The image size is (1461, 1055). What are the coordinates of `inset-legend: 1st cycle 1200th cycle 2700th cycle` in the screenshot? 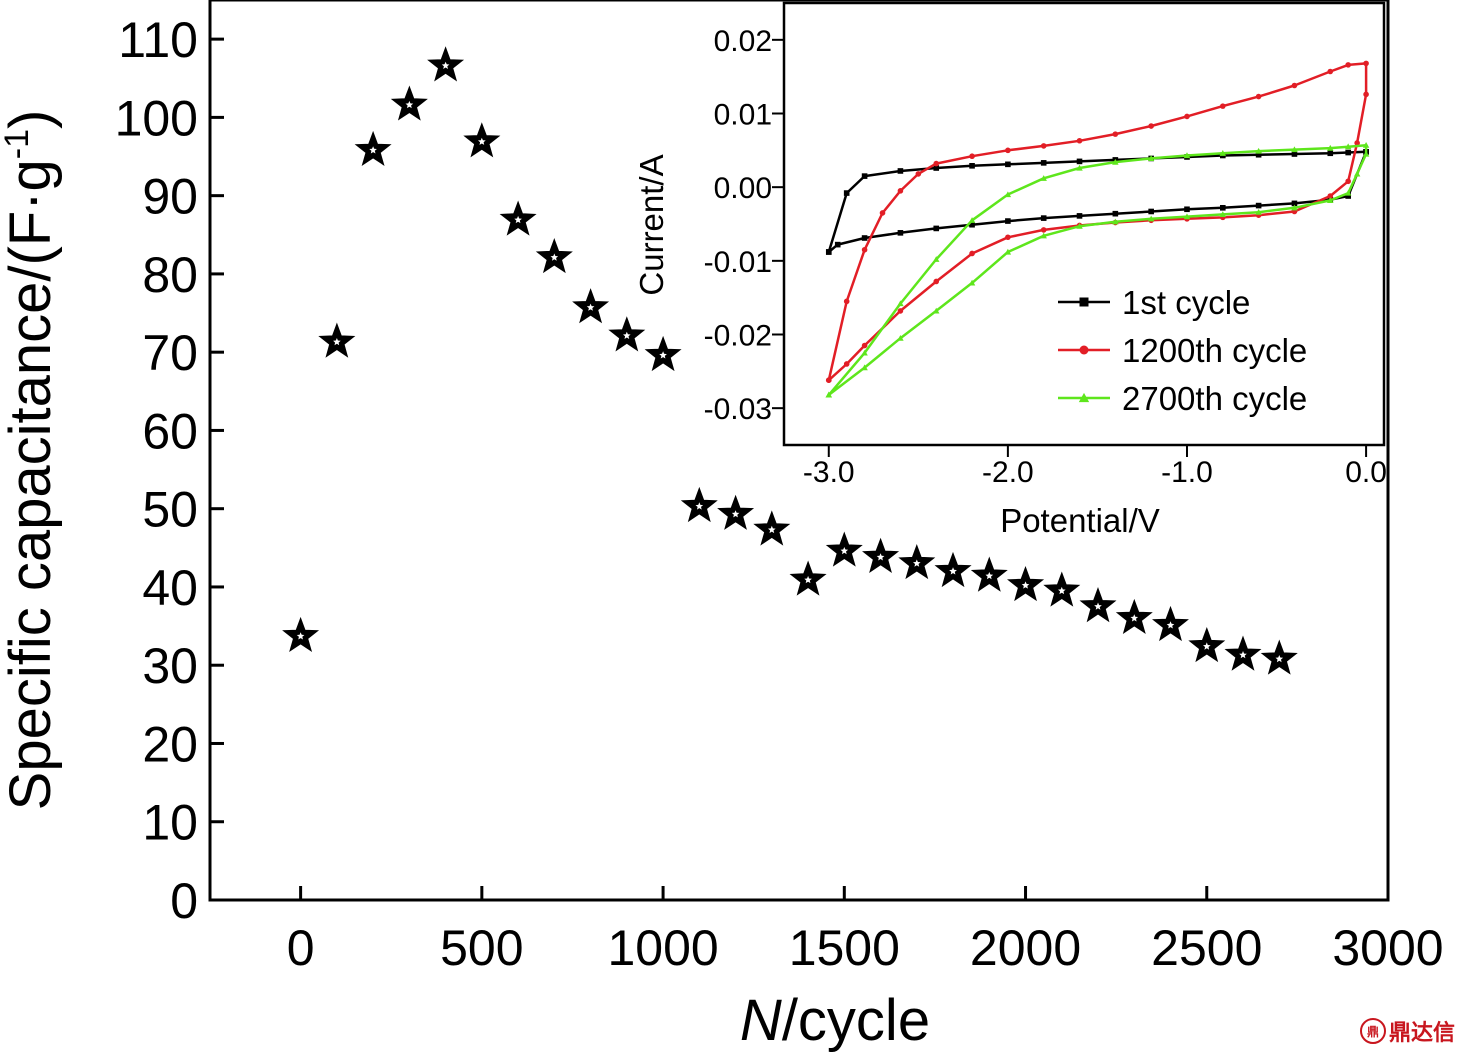 It's located at (1182, 350).